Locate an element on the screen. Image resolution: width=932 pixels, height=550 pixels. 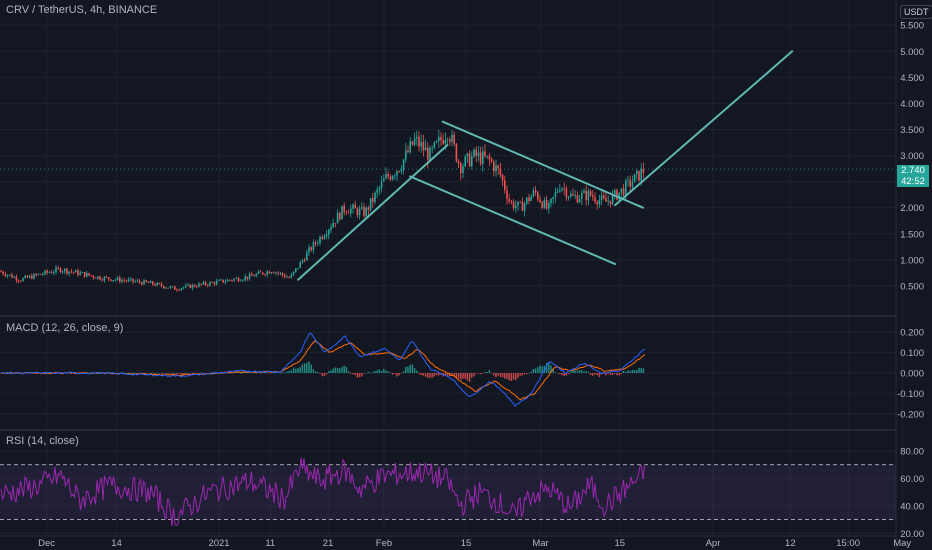
price-tick-label: 1.000 is located at coordinates (912, 260).